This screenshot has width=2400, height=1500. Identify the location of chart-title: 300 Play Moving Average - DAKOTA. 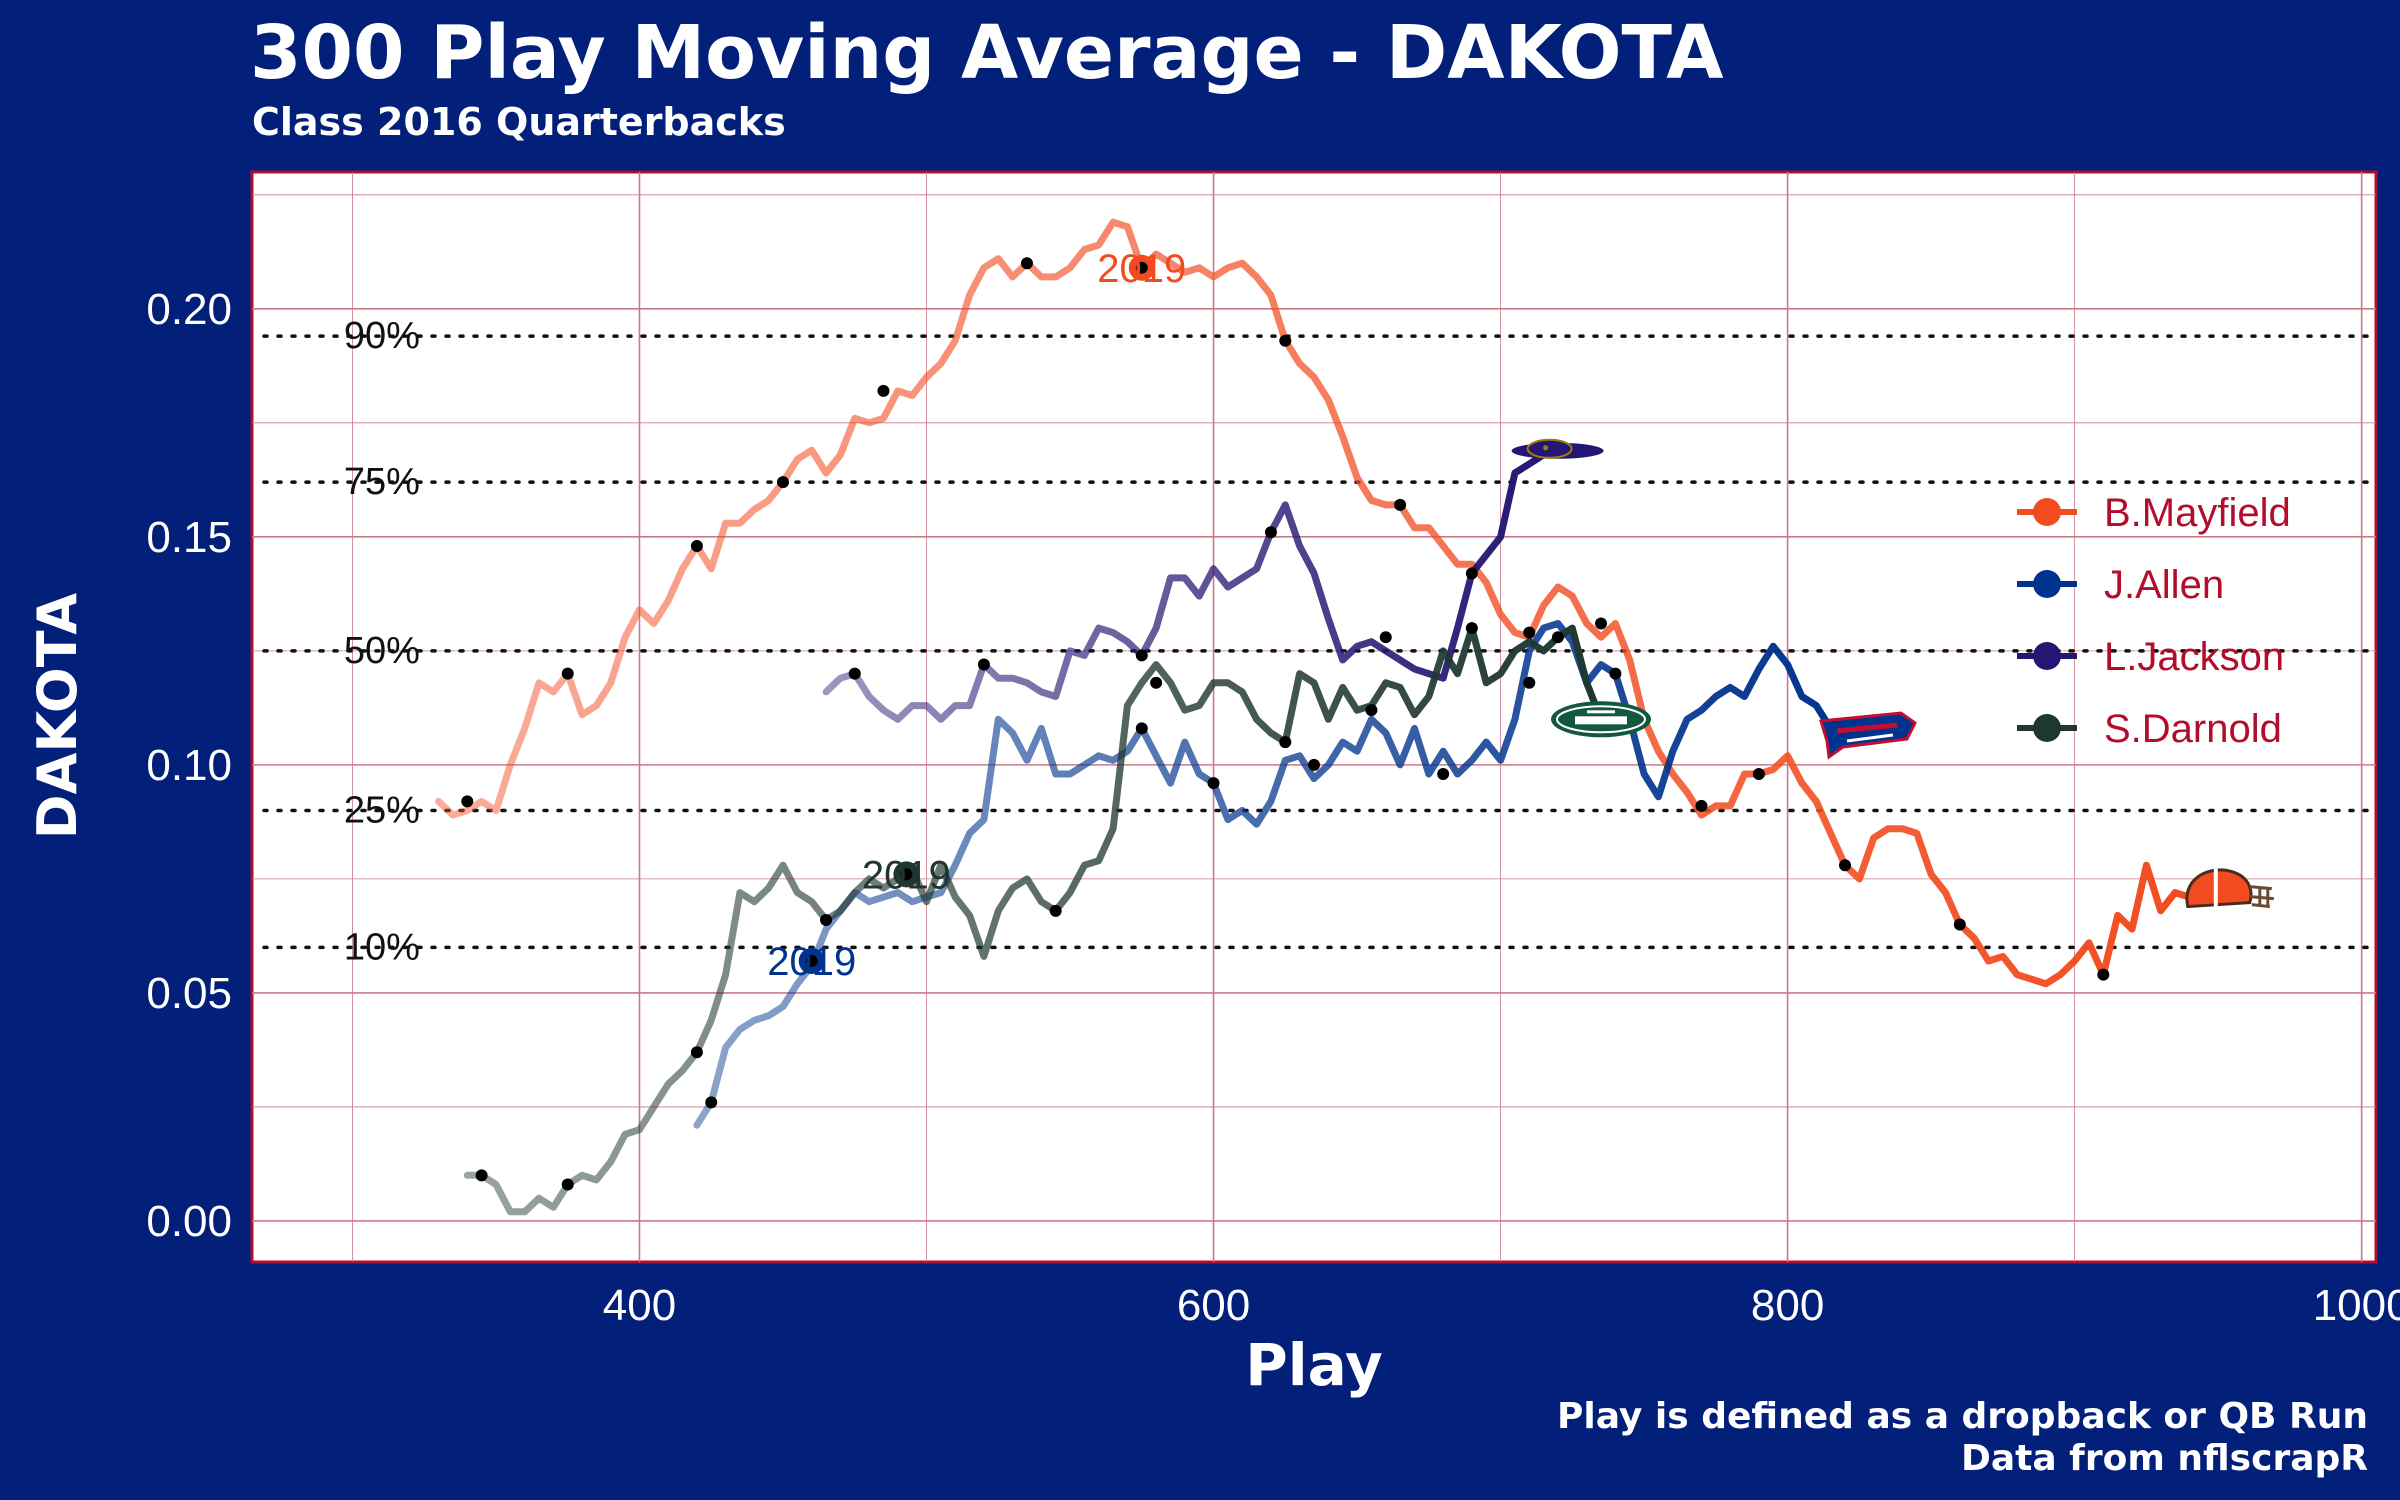
(987, 53).